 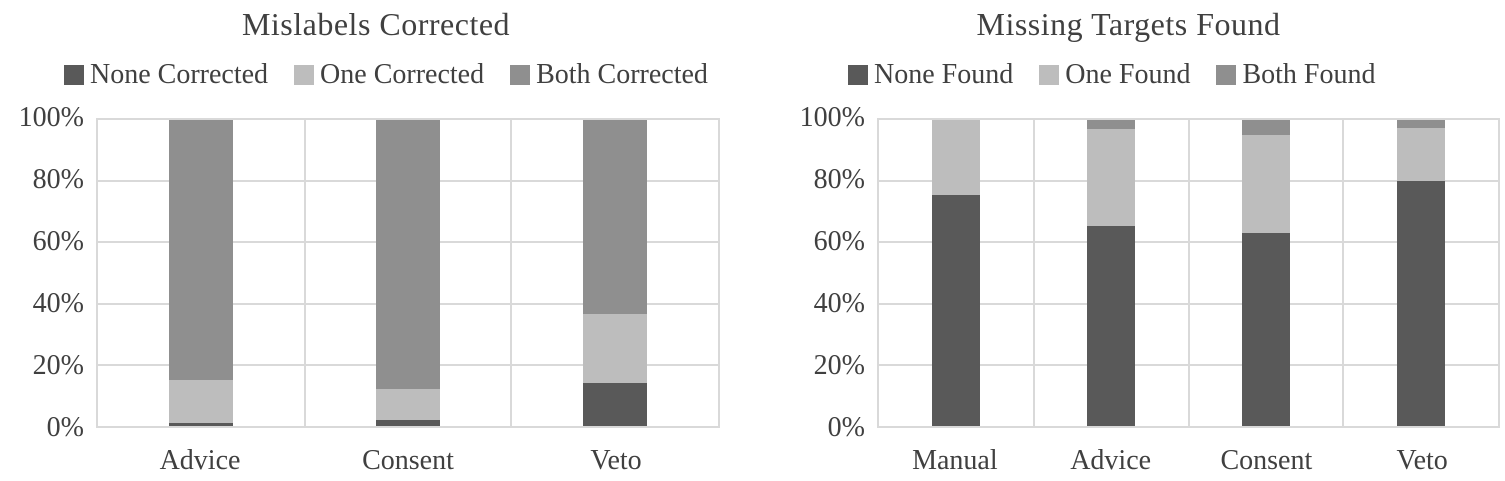 What do you see at coordinates (1128, 24) in the screenshot?
I see `chart-title: Missing Targets Found` at bounding box center [1128, 24].